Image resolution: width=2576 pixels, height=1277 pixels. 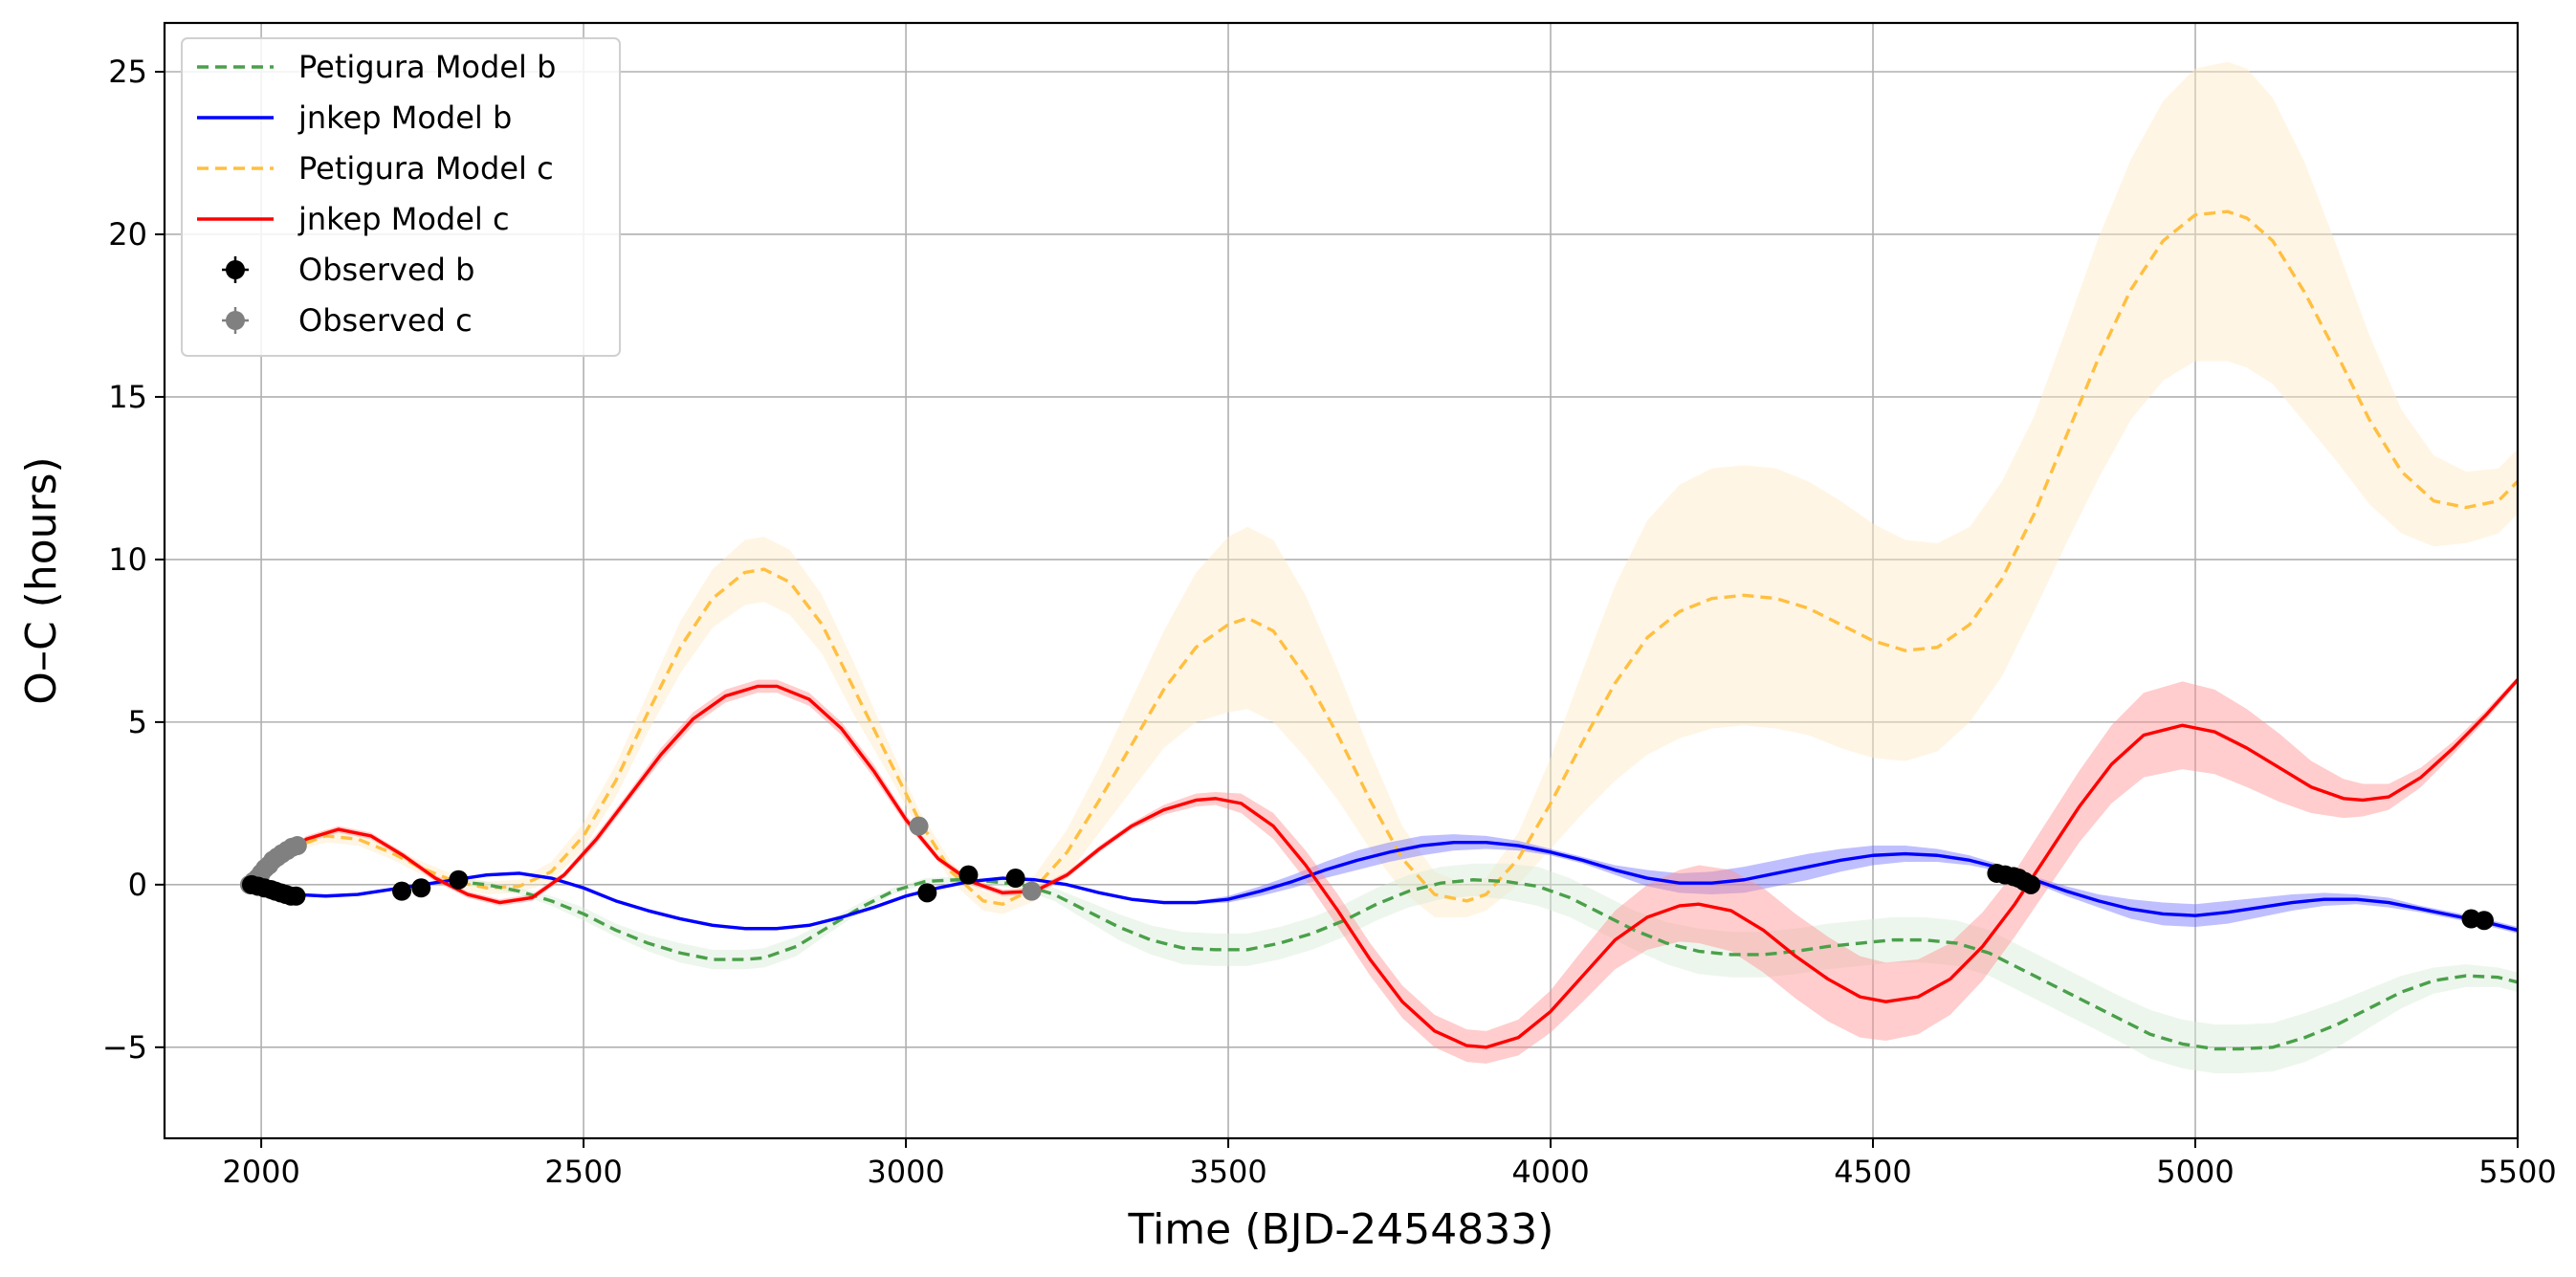 I want to click on band-petigura-model-b, so click(x=1486, y=969).